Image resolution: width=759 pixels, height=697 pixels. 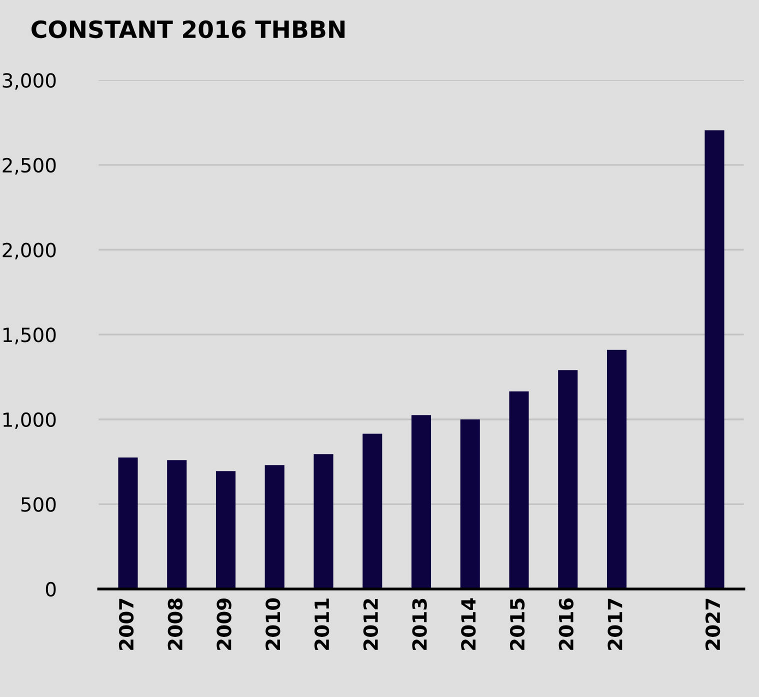 I want to click on y-tick-label: 1,500, so click(x=29, y=336).